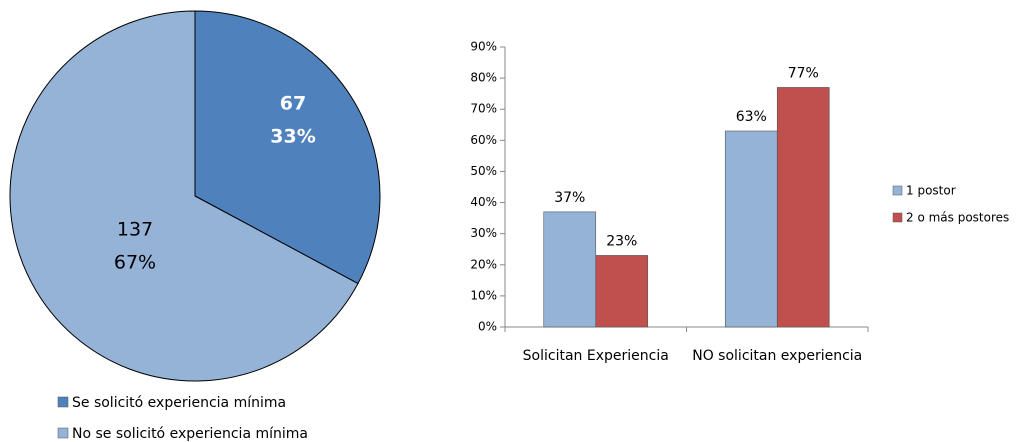 This screenshot has height=442, width=1021. What do you see at coordinates (483, 295) in the screenshot?
I see `y-tick-label: 10%` at bounding box center [483, 295].